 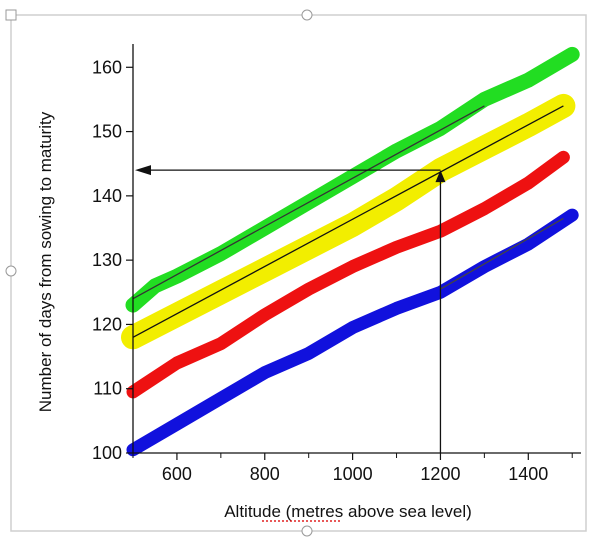 I want to click on resize-handle-top-left, so click(x=11, y=15).